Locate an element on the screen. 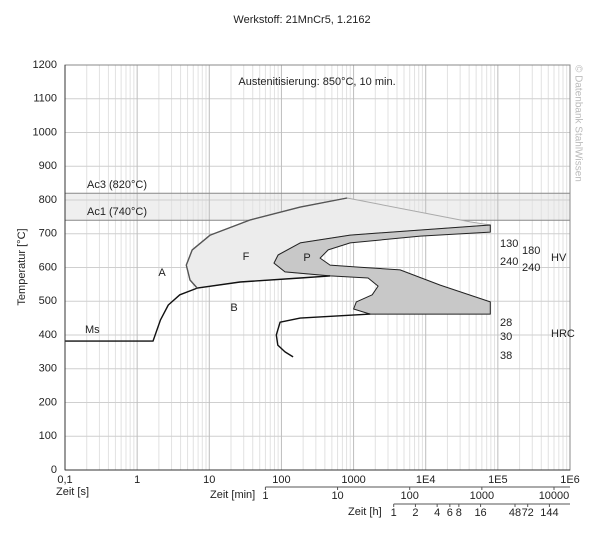  annotation: HV is located at coordinates (559, 258).